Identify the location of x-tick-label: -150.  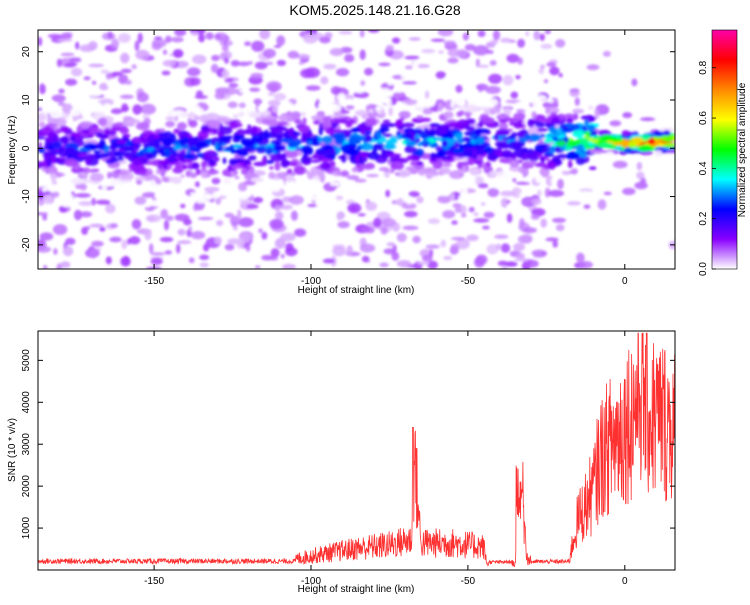
(154, 581).